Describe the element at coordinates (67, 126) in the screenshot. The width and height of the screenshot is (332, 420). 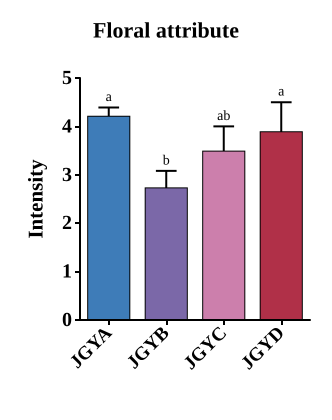
I see `y-tick-label: 4` at that location.